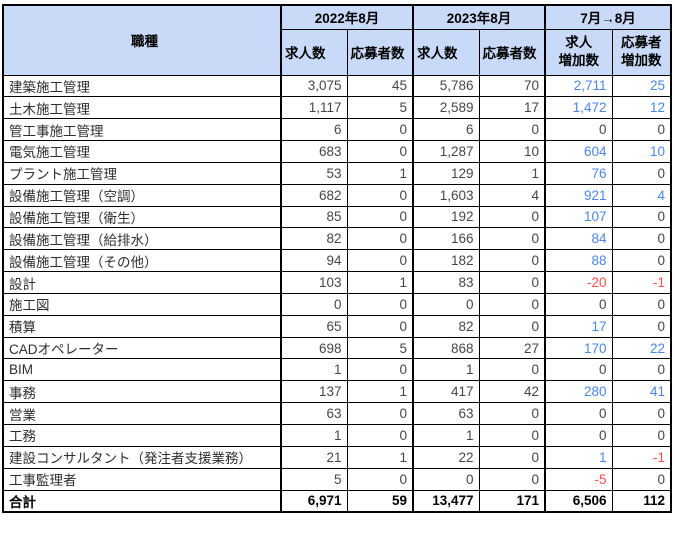 The height and width of the screenshot is (549, 675). I want to click on job-category-cell: 設備施工管理（給排水）, so click(142, 239).